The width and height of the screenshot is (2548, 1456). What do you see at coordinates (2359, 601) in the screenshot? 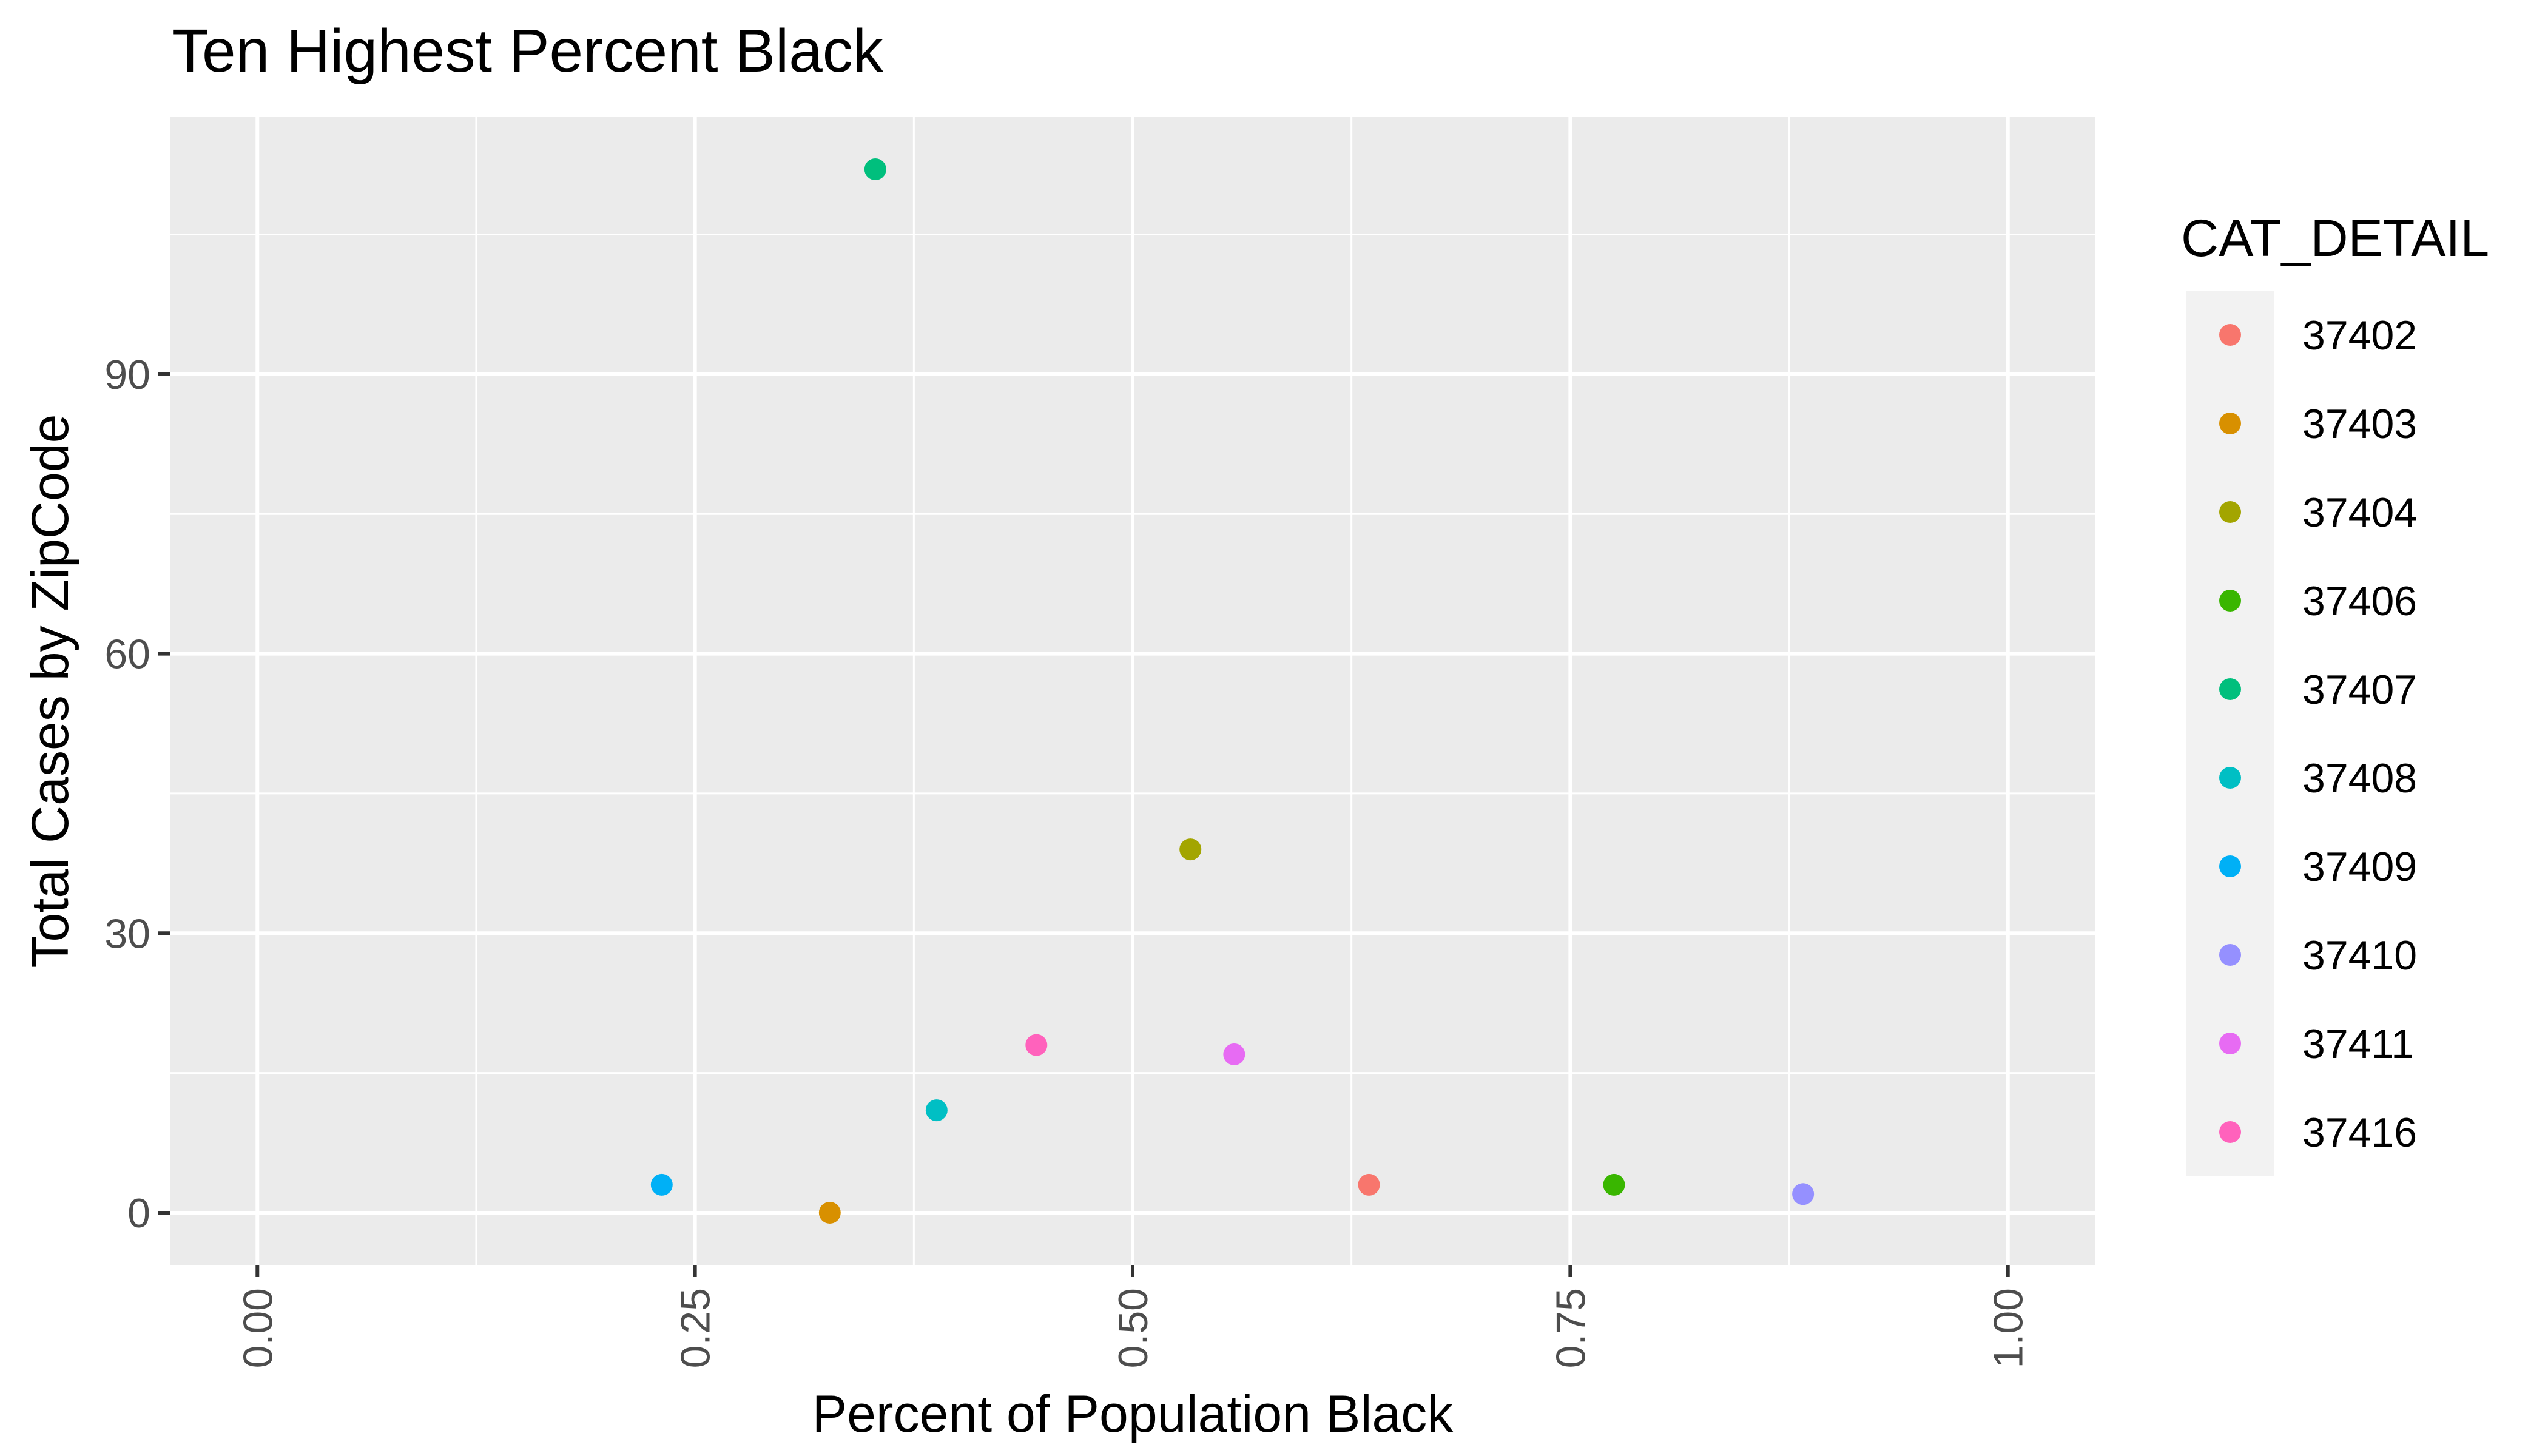
I see `legend-label-37406: 37406` at bounding box center [2359, 601].